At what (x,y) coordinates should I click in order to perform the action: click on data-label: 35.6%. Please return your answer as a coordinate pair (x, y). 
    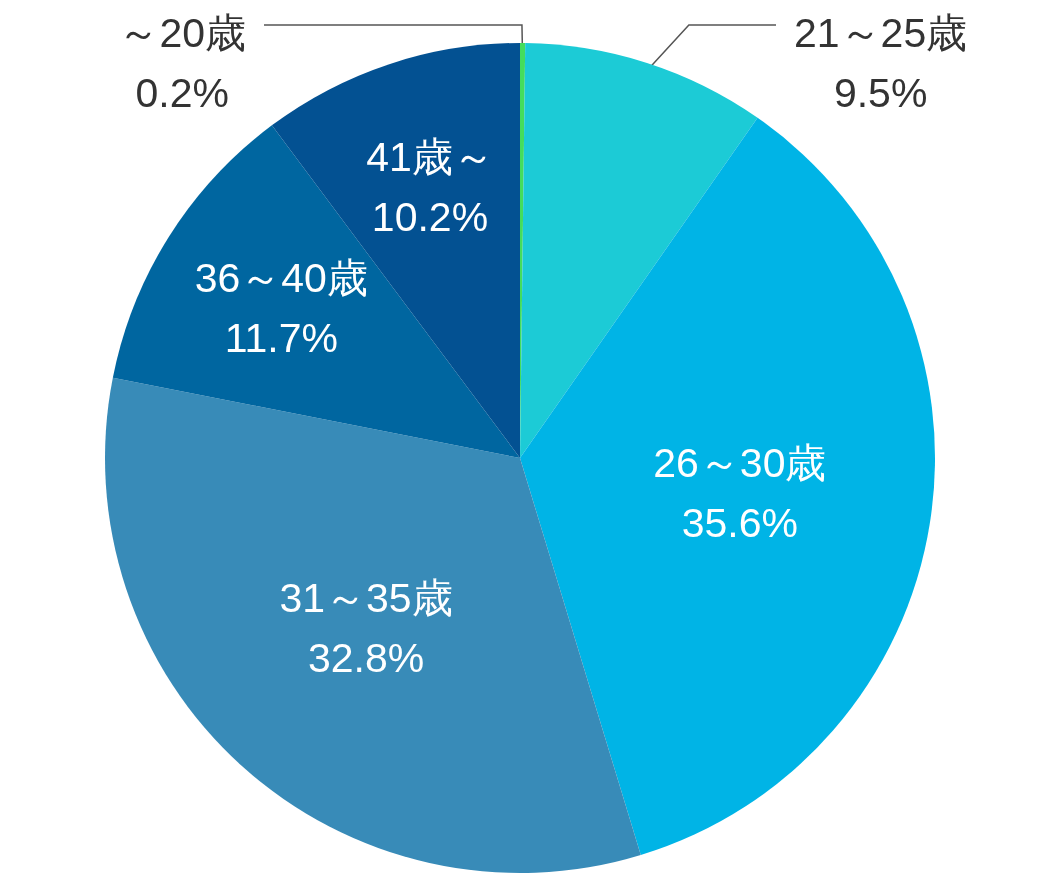
    Looking at the image, I should click on (739, 522).